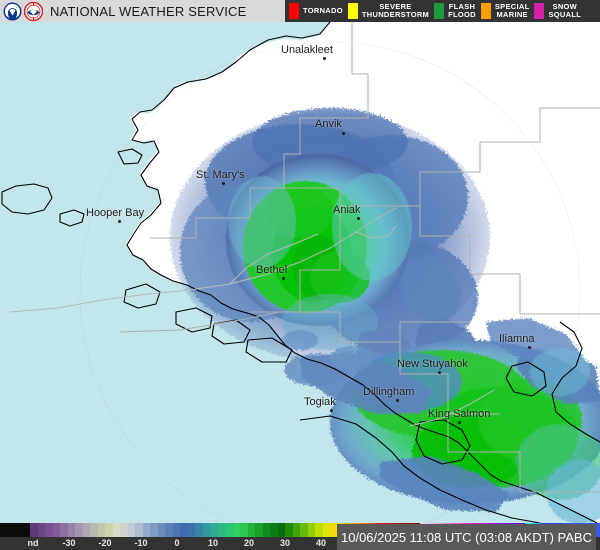 Image resolution: width=600 pixels, height=550 pixels. What do you see at coordinates (395, 6) in the screenshot?
I see `severe-thunderstorm-label-line1: SEVERE` at bounding box center [395, 6].